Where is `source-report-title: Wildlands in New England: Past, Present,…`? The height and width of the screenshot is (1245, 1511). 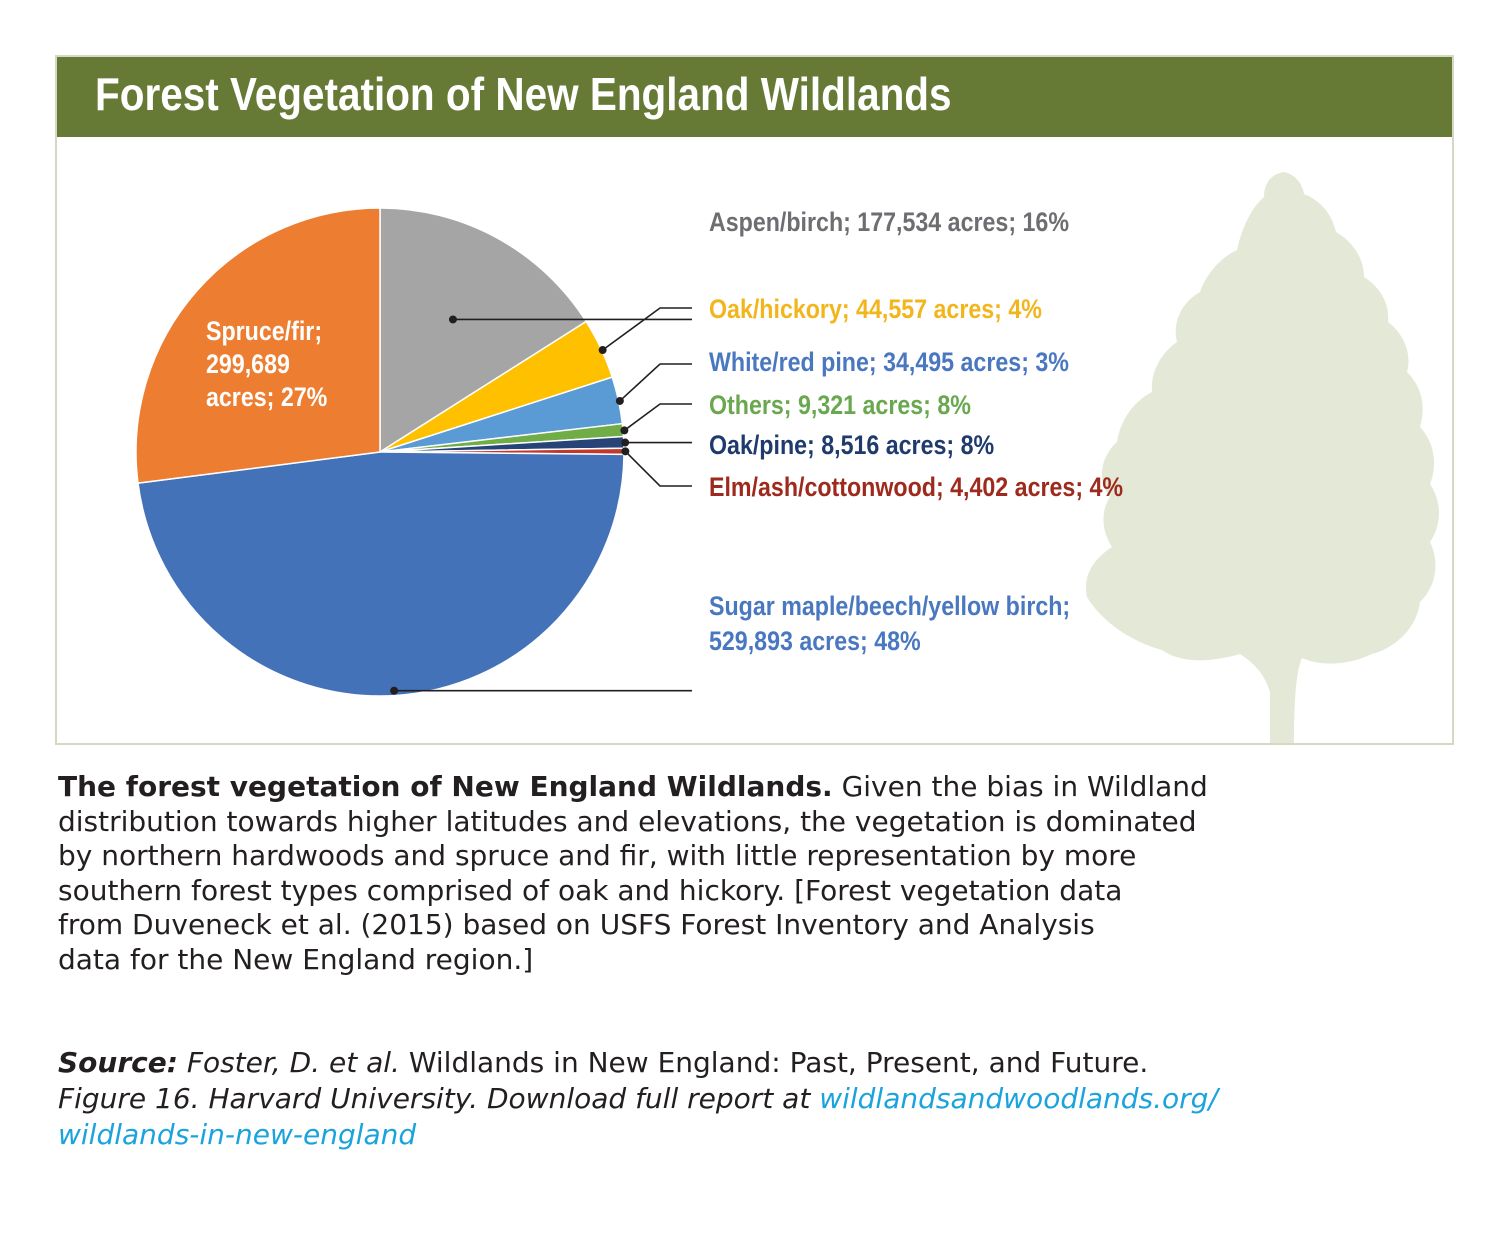
source-report-title: Wildlands in New England: Past, Present,… is located at coordinates (774, 1062).